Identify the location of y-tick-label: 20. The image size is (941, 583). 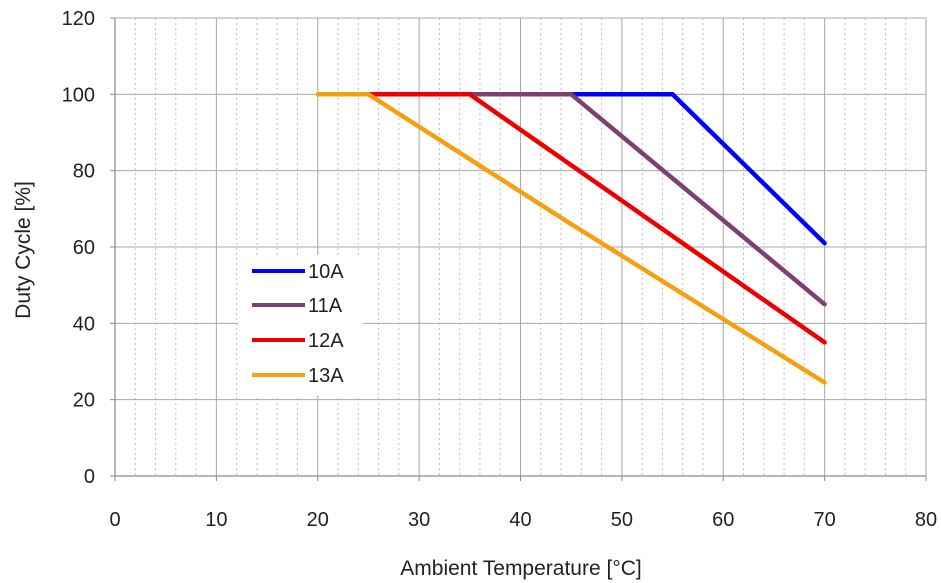
(84, 401).